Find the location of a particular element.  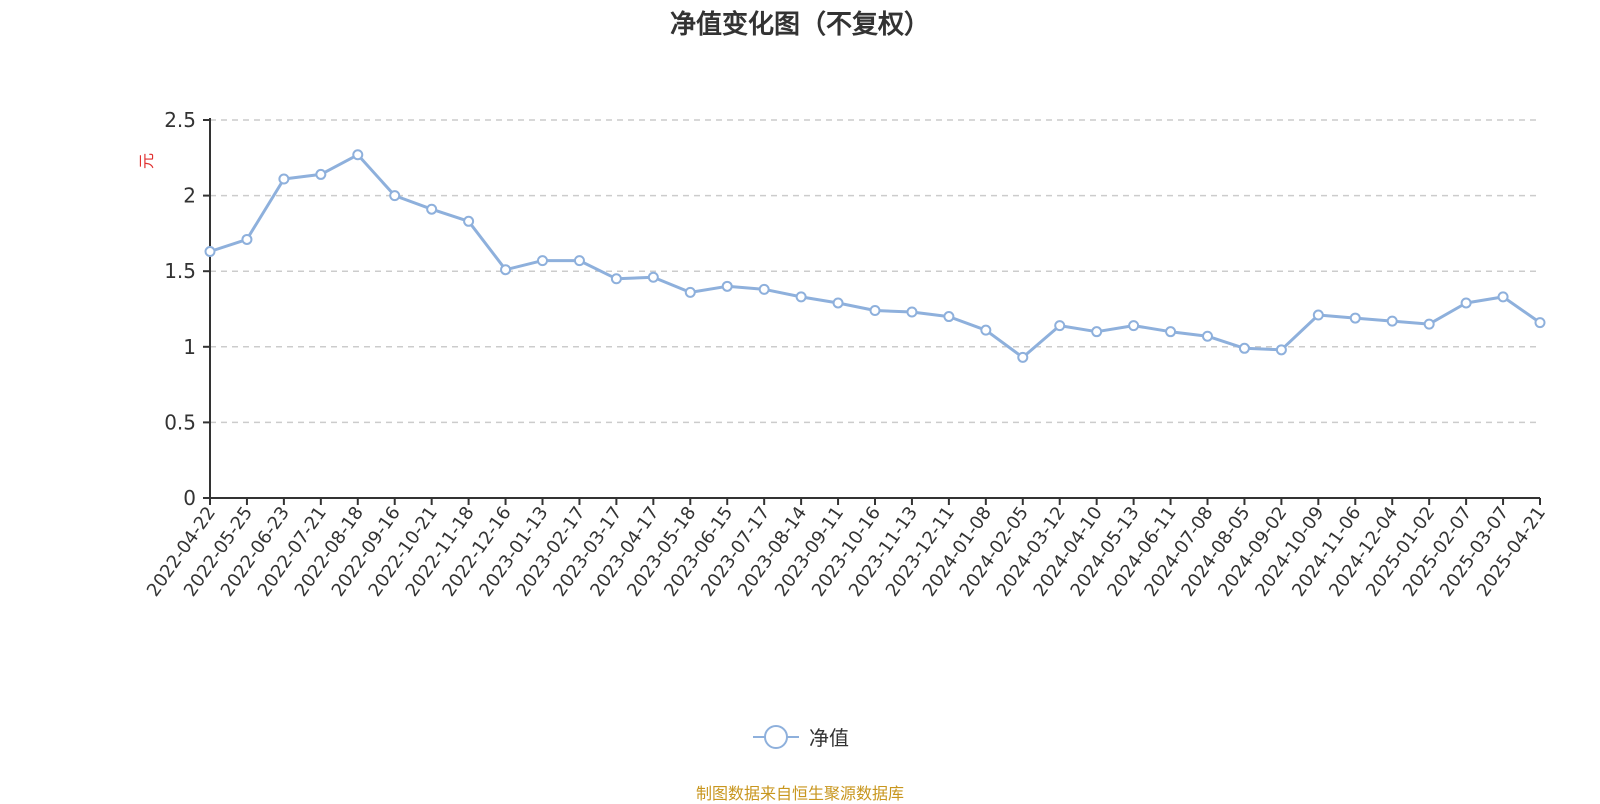

data-source-note: 制图数据来自恒生聚源数据库 is located at coordinates (799, 793).